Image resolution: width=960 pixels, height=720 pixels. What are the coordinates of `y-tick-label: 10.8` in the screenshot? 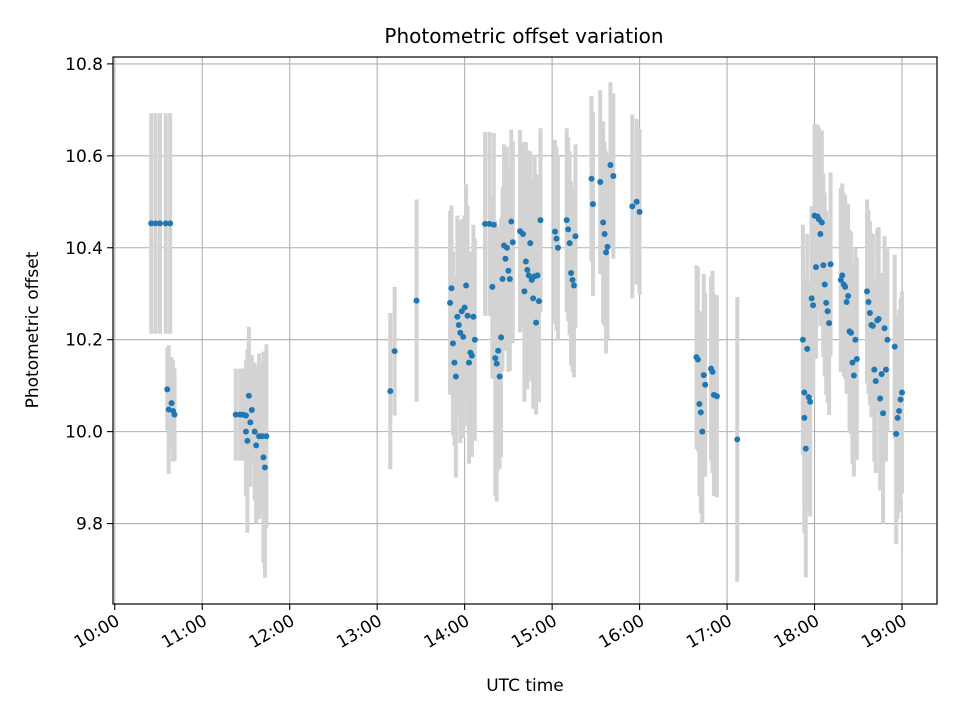 It's located at (84, 65).